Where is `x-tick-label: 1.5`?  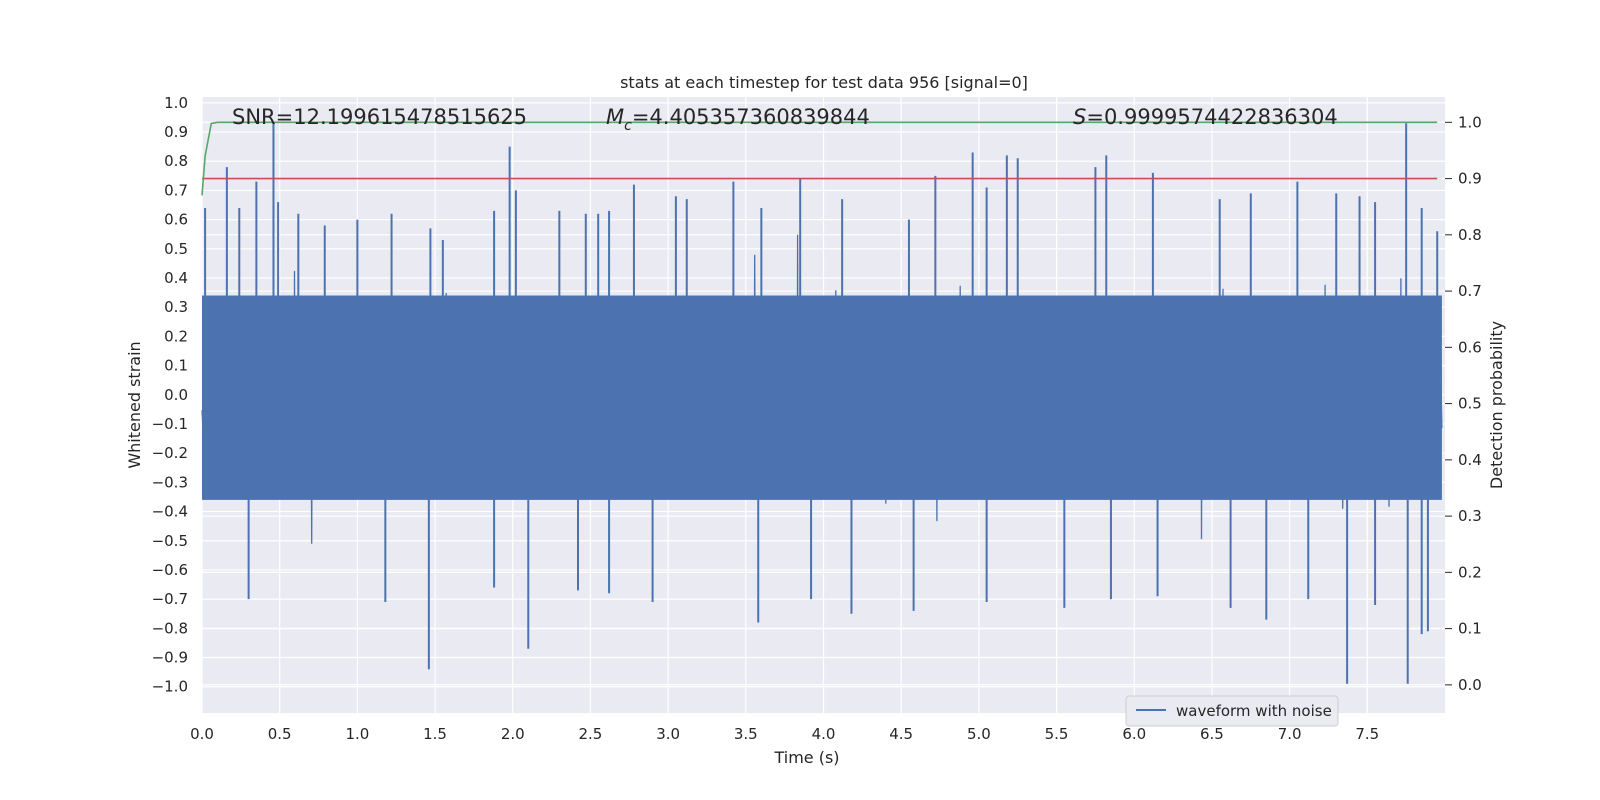
x-tick-label: 1.5 is located at coordinates (435, 734).